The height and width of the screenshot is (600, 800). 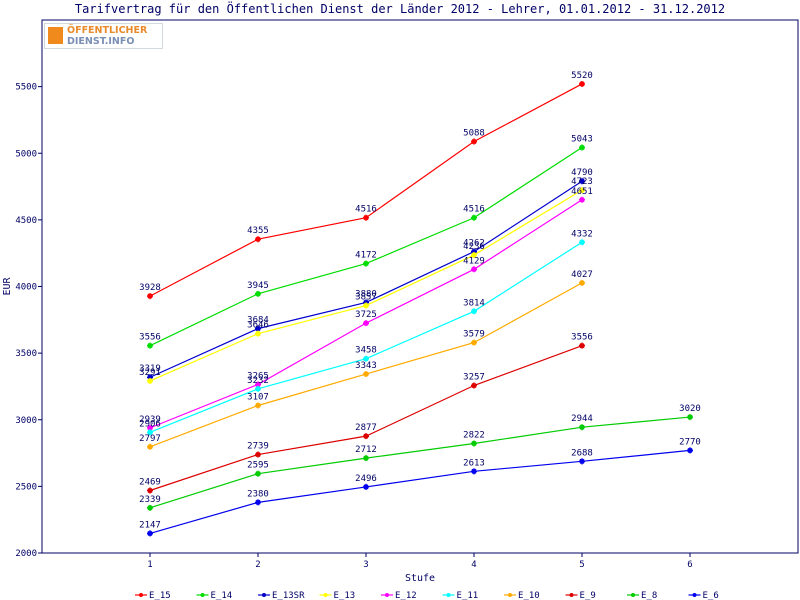 I want to click on data-label-E_12: 3265, so click(x=258, y=376).